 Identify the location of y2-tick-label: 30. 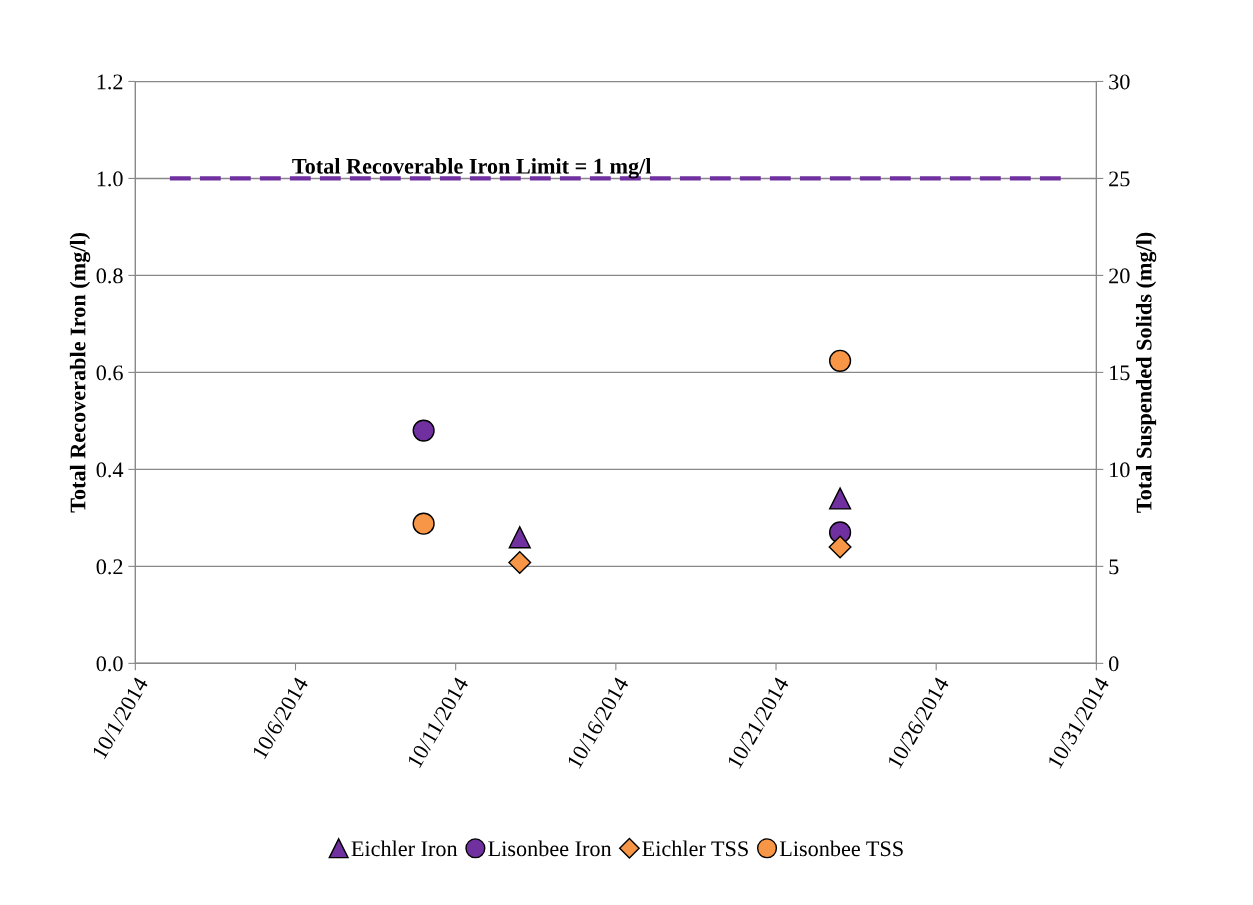
(1119, 82).